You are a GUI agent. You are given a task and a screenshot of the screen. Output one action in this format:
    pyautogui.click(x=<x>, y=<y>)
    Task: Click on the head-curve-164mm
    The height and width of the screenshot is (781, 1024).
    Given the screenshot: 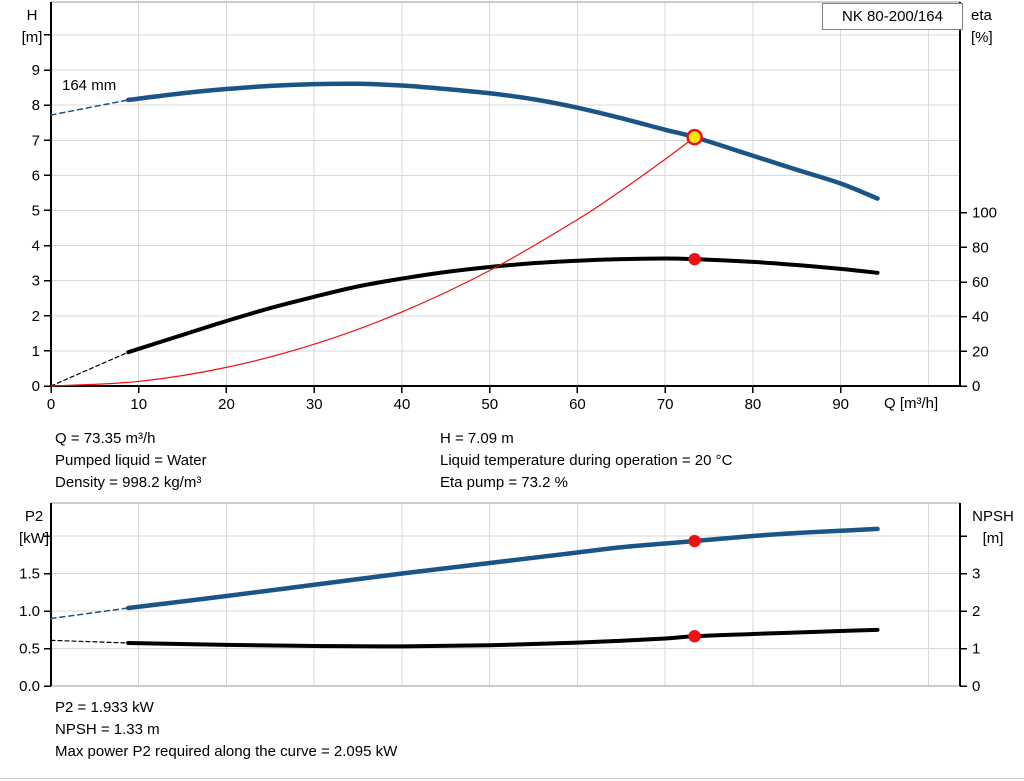 What is the action you would take?
    pyautogui.click(x=502, y=141)
    